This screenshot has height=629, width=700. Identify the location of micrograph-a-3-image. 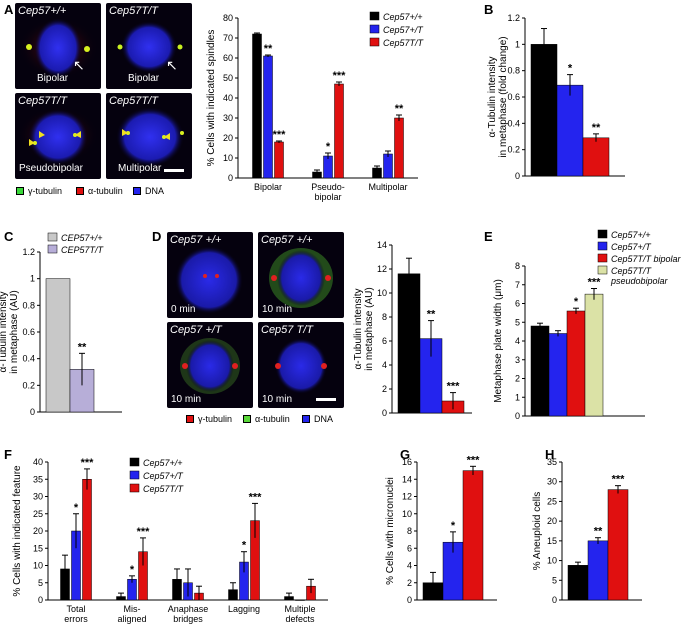
(58, 136).